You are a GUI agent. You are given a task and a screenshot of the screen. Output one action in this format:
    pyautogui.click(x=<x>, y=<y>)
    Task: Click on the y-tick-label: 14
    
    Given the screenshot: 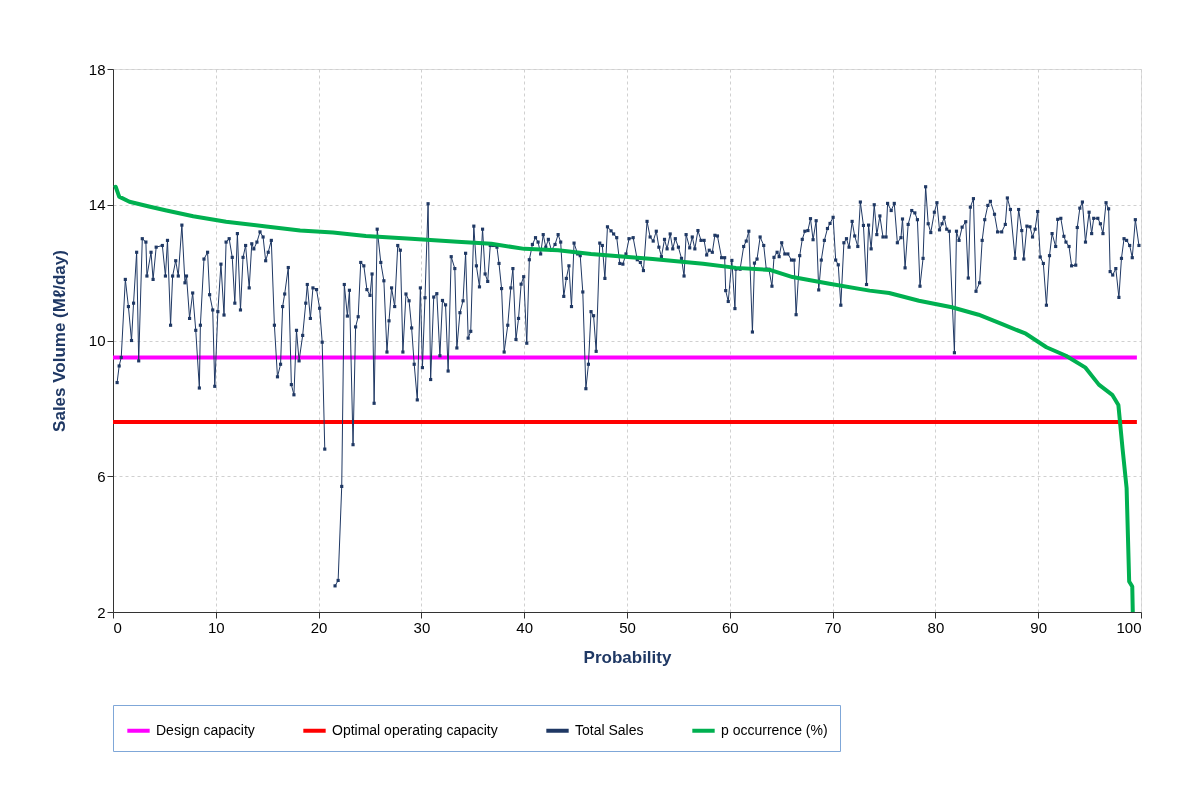 What is the action you would take?
    pyautogui.click(x=97, y=205)
    